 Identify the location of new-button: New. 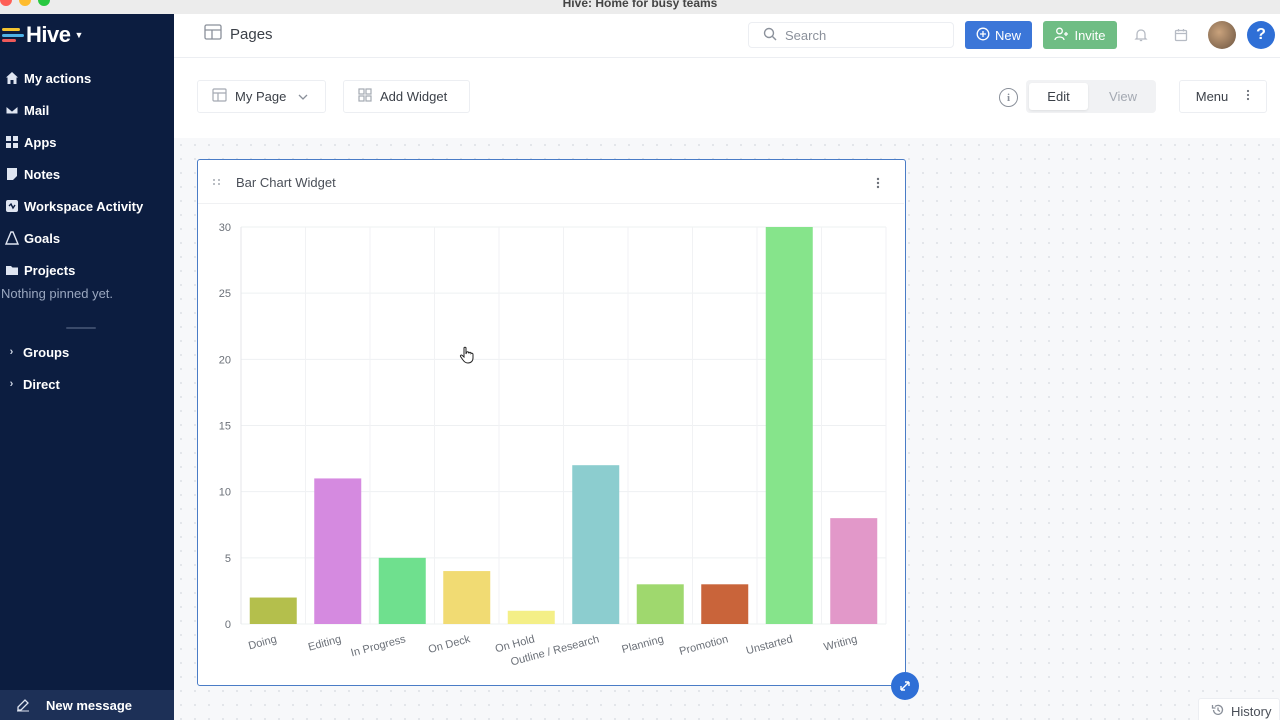
(998, 35).